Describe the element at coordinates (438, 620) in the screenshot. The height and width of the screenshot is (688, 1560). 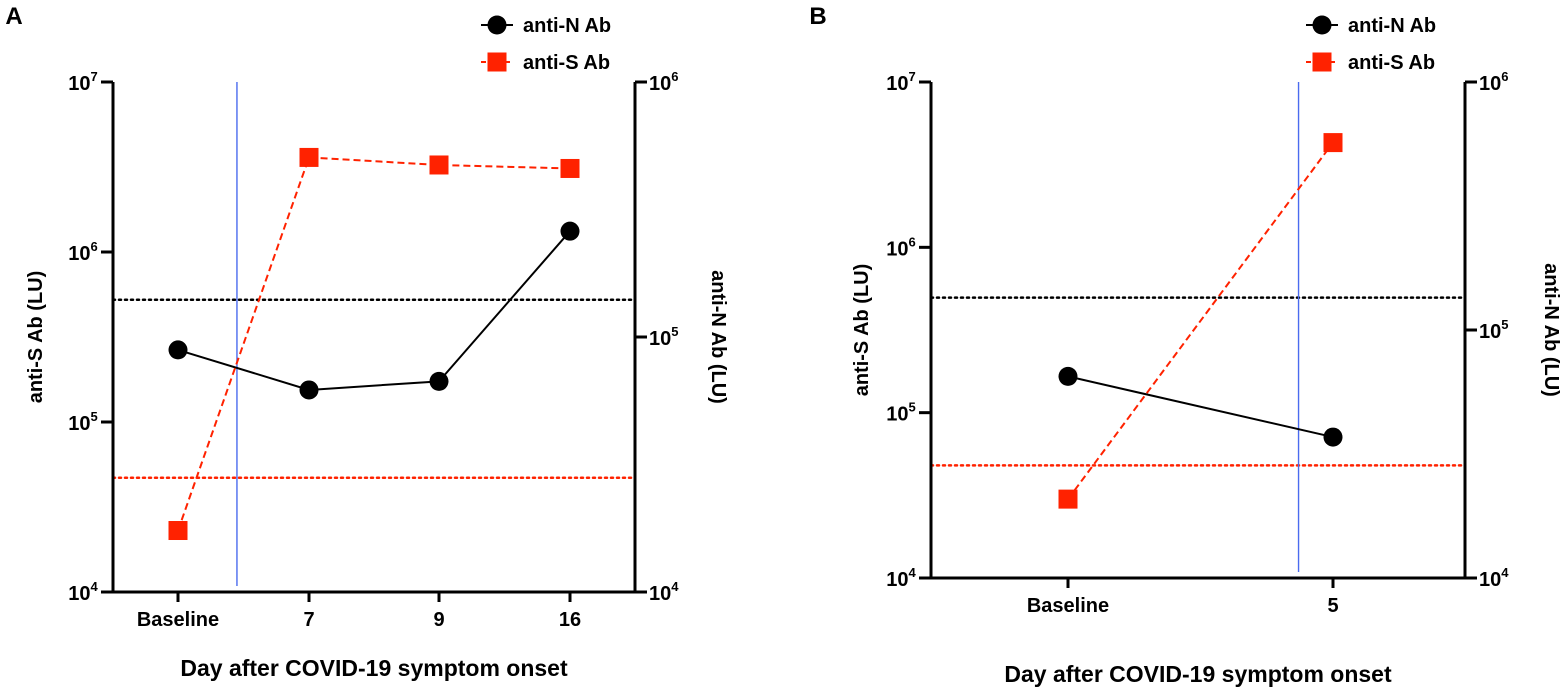
I see `x-tick-label: 9` at that location.